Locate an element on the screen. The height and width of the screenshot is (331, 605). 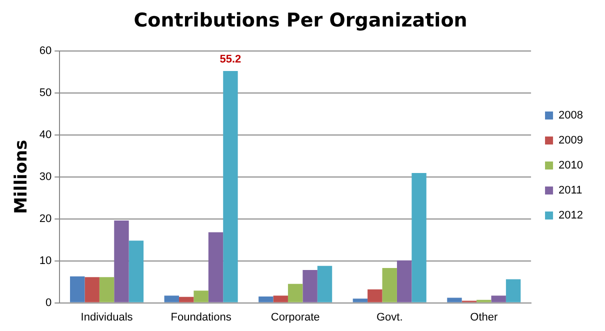
y-axis-title: Millions is located at coordinates (22, 177).